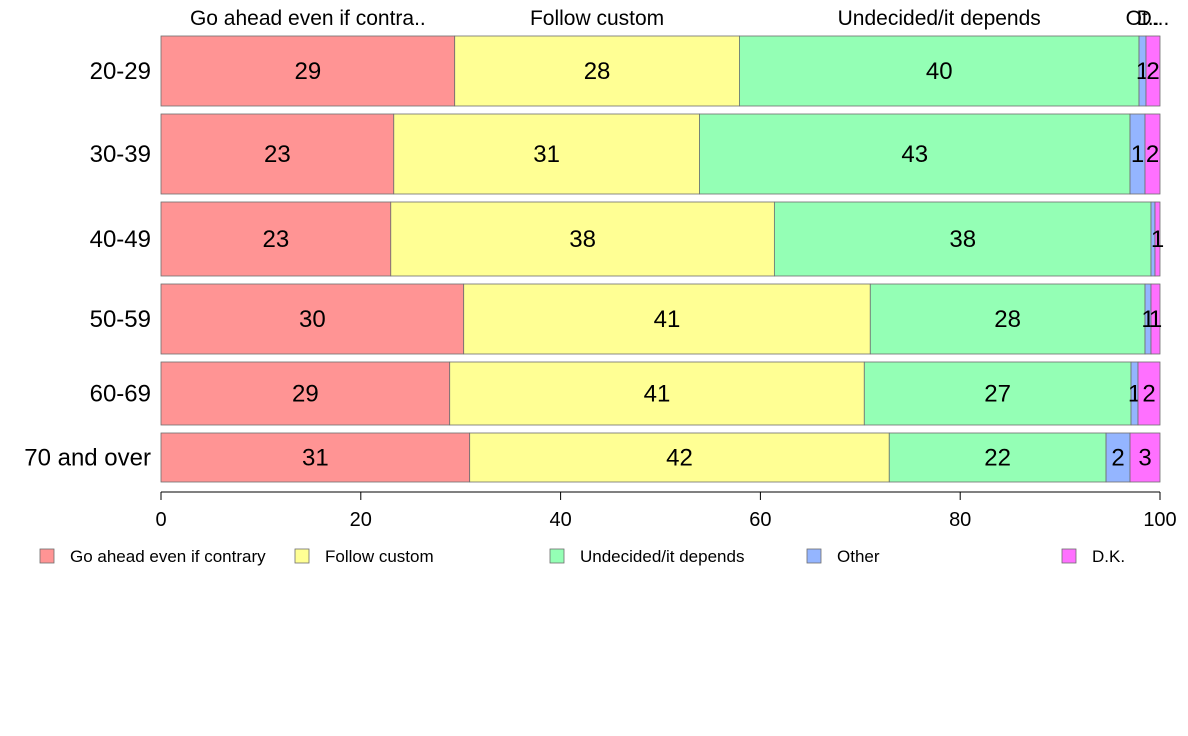  I want to click on legend-label: Follow custom, so click(379, 556).